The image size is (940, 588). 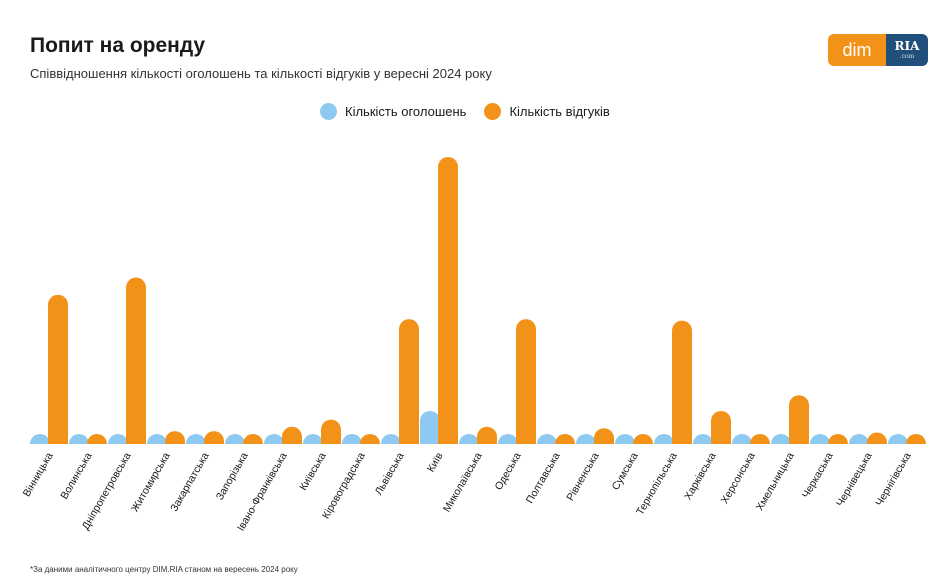 What do you see at coordinates (559, 111) in the screenshot?
I see `legend-label-responses: Кількість відгуків` at bounding box center [559, 111].